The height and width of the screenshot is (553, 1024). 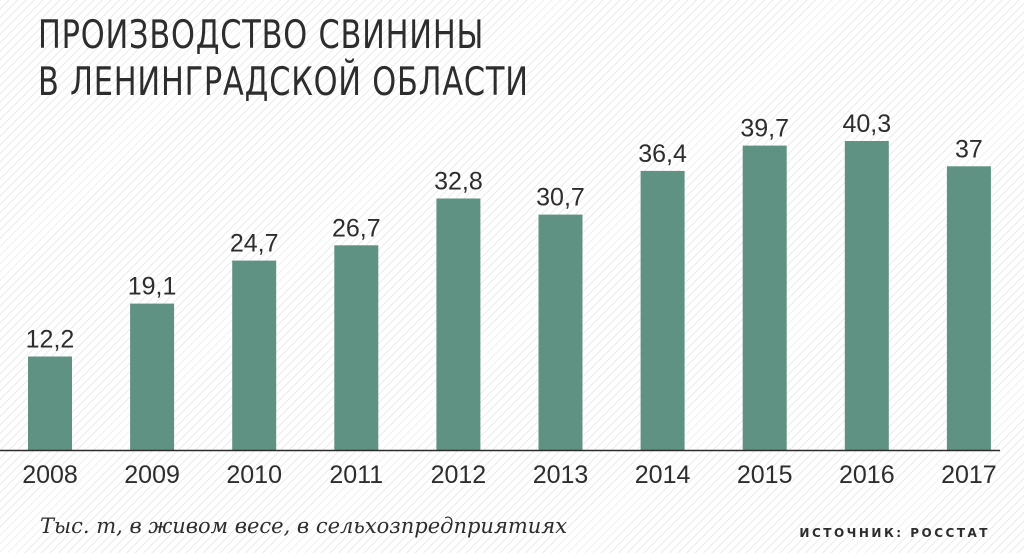 I want to click on bar-value-label: 19,1, so click(x=152, y=287).